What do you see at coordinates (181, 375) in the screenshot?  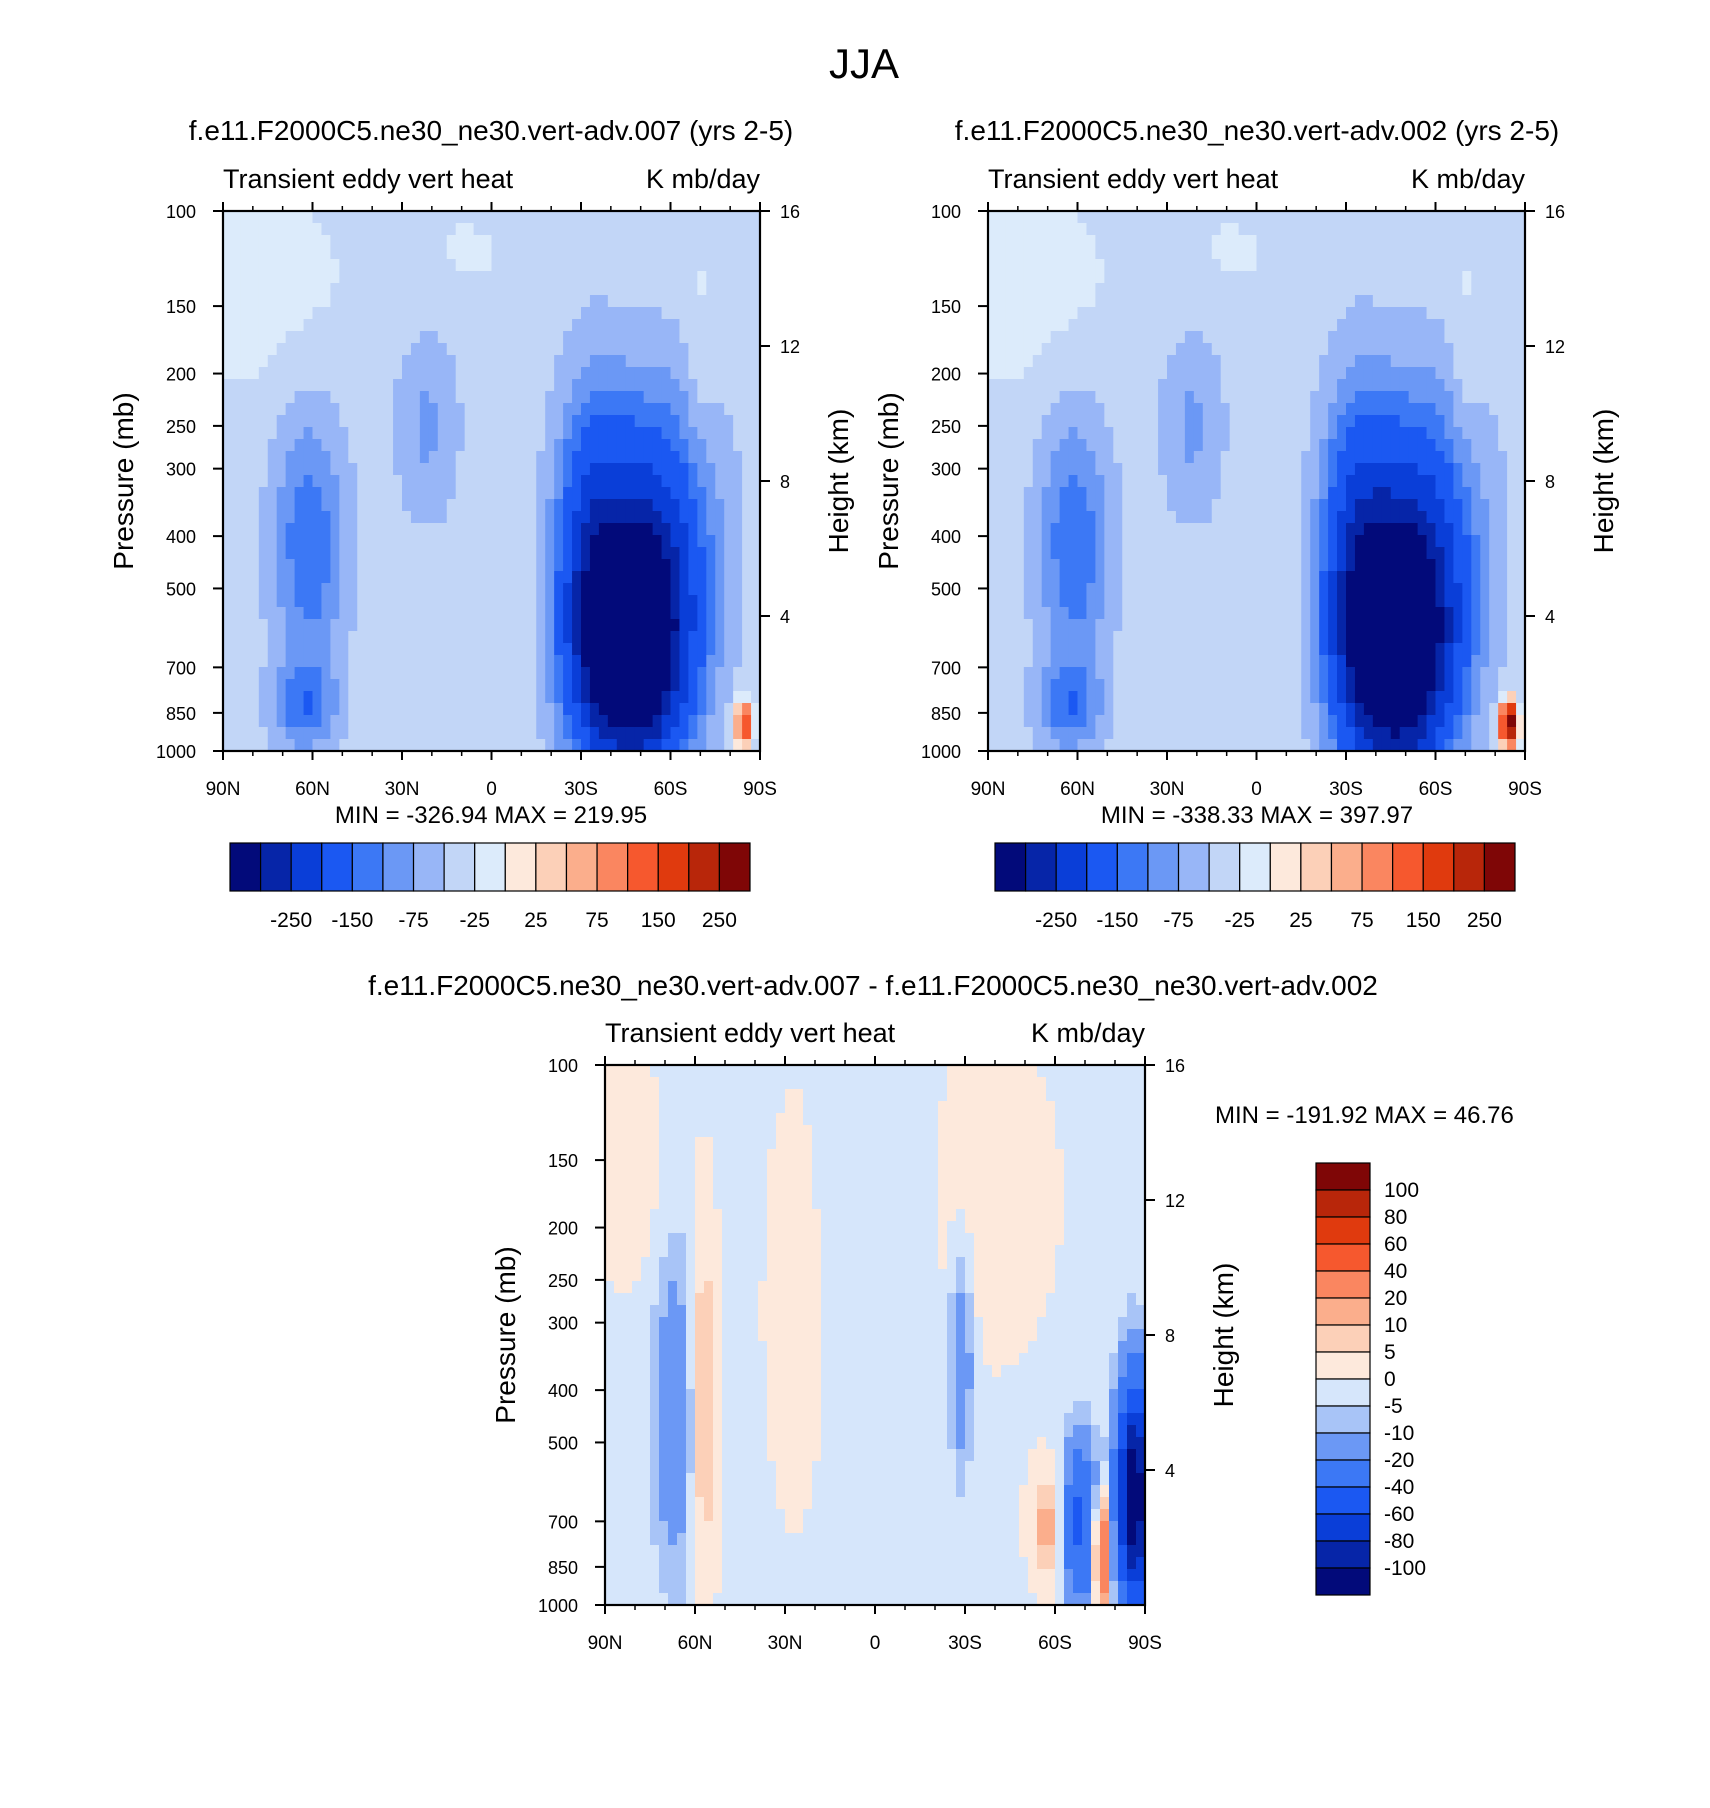 I see `y-tick-label: 200` at bounding box center [181, 375].